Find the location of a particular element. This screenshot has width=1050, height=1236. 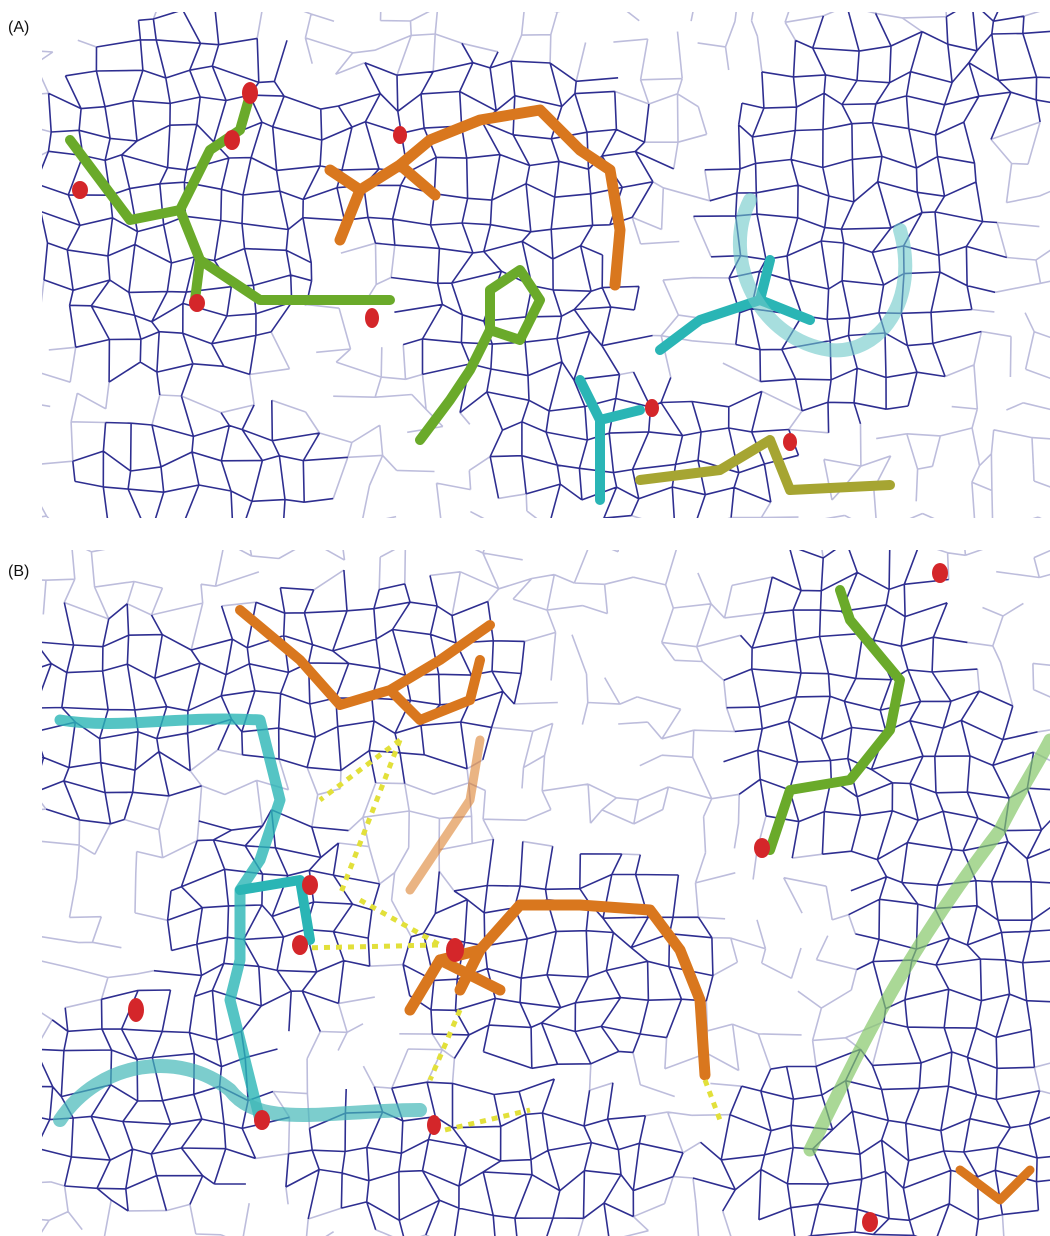

panel-label: (B) is located at coordinates (18, 571).